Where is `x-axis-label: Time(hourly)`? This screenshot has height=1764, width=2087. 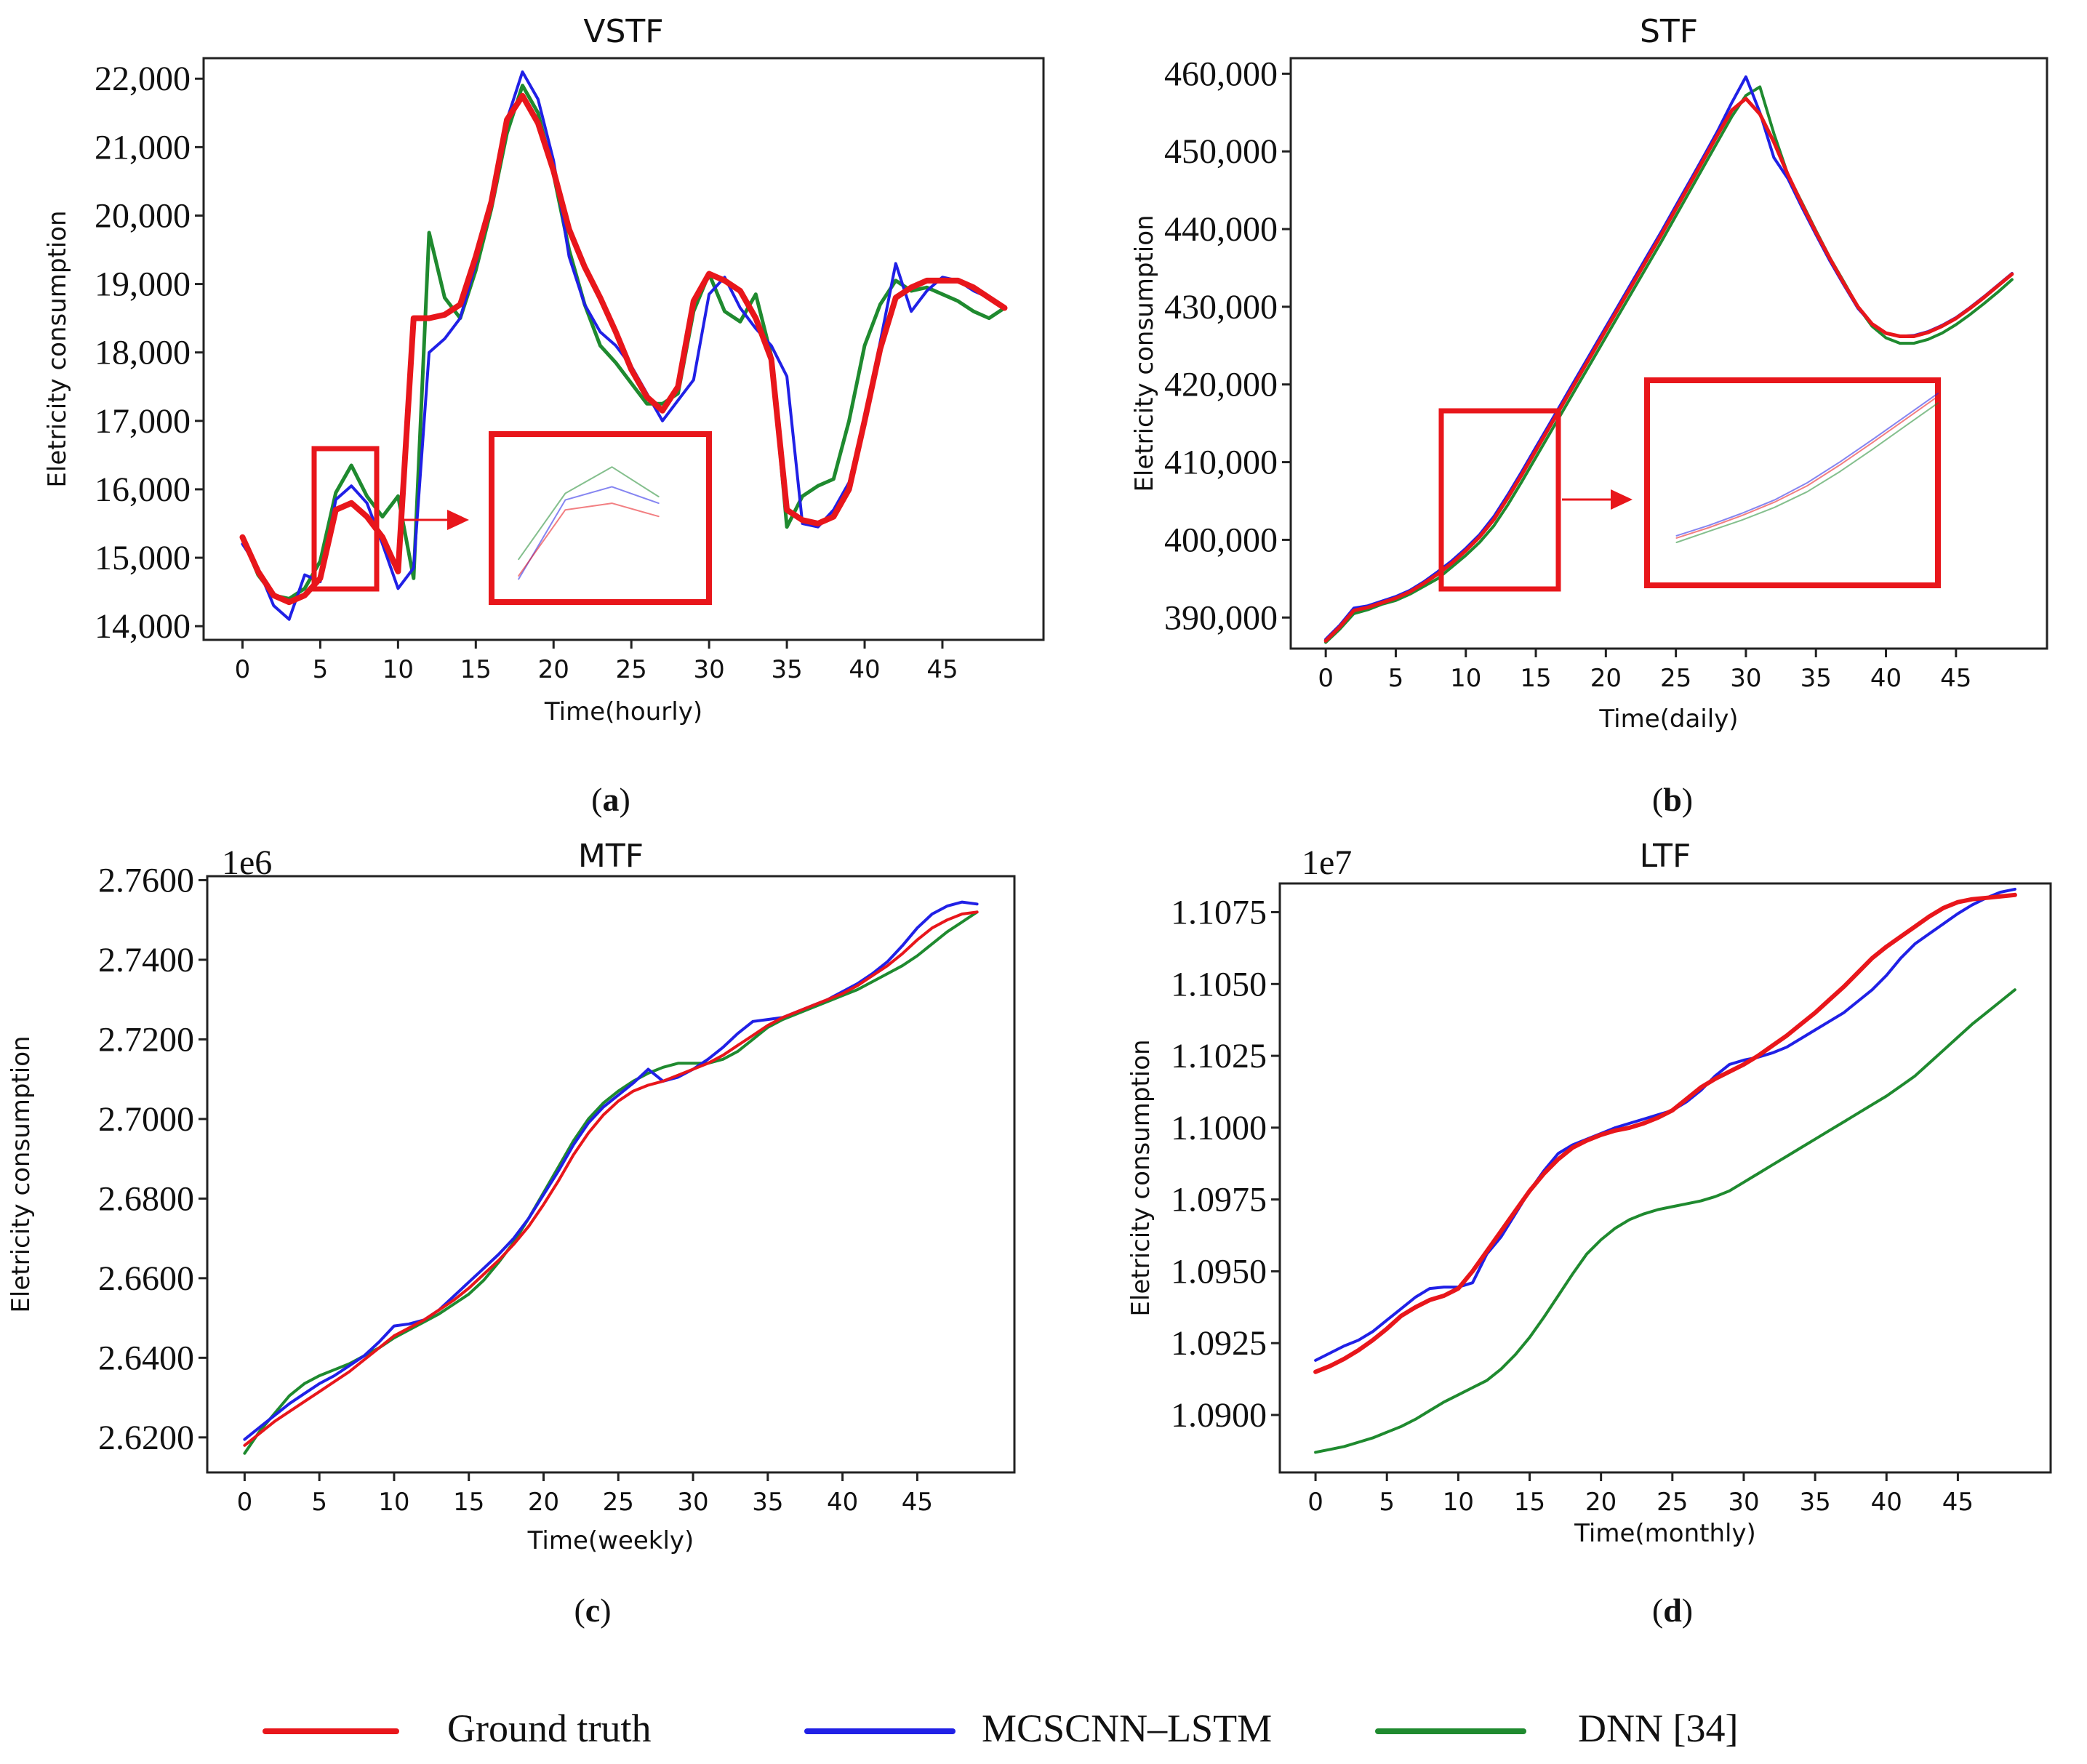 x-axis-label: Time(hourly) is located at coordinates (623, 711).